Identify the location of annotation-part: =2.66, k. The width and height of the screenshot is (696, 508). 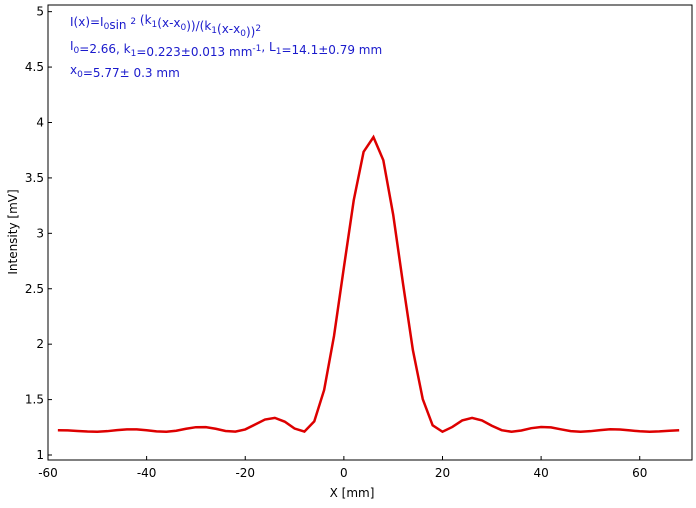
(104, 49).